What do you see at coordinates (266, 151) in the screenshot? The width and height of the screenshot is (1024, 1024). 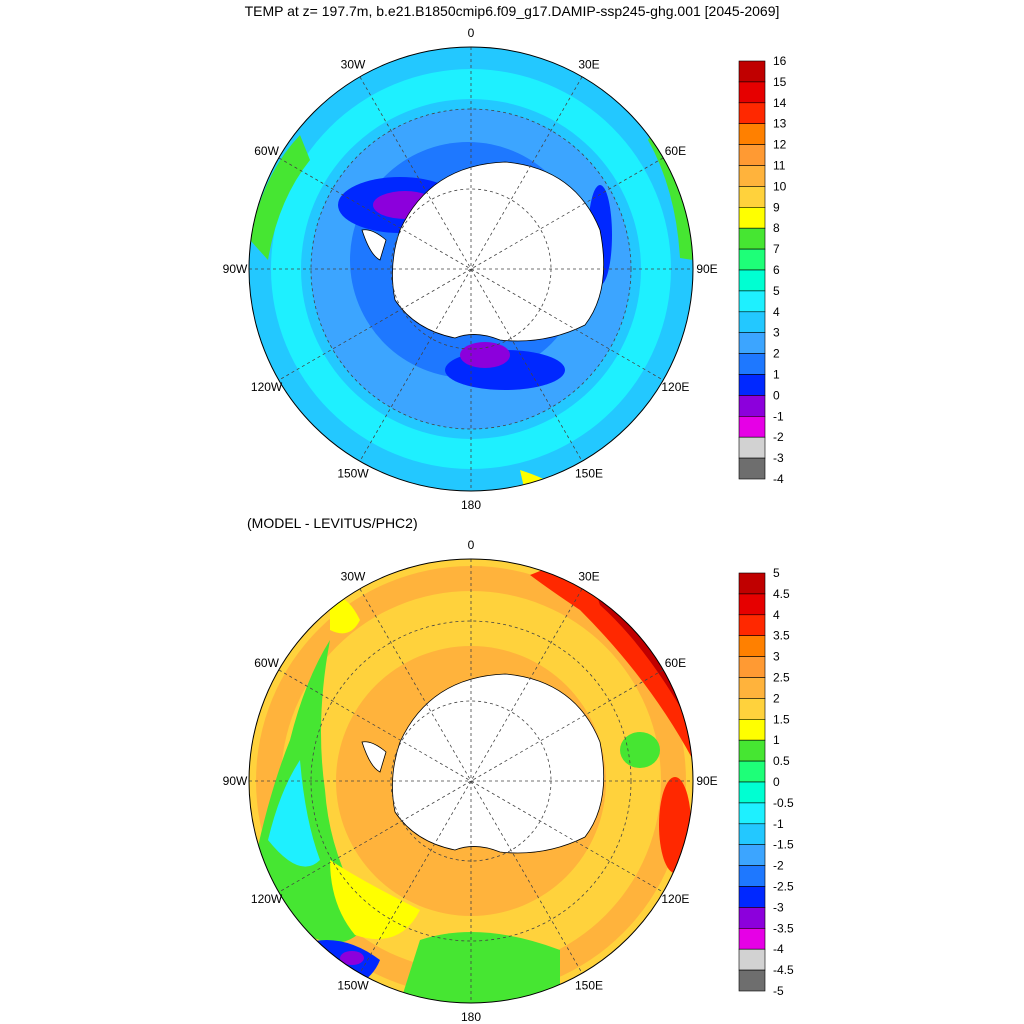 I see `longitude-label: 60W` at bounding box center [266, 151].